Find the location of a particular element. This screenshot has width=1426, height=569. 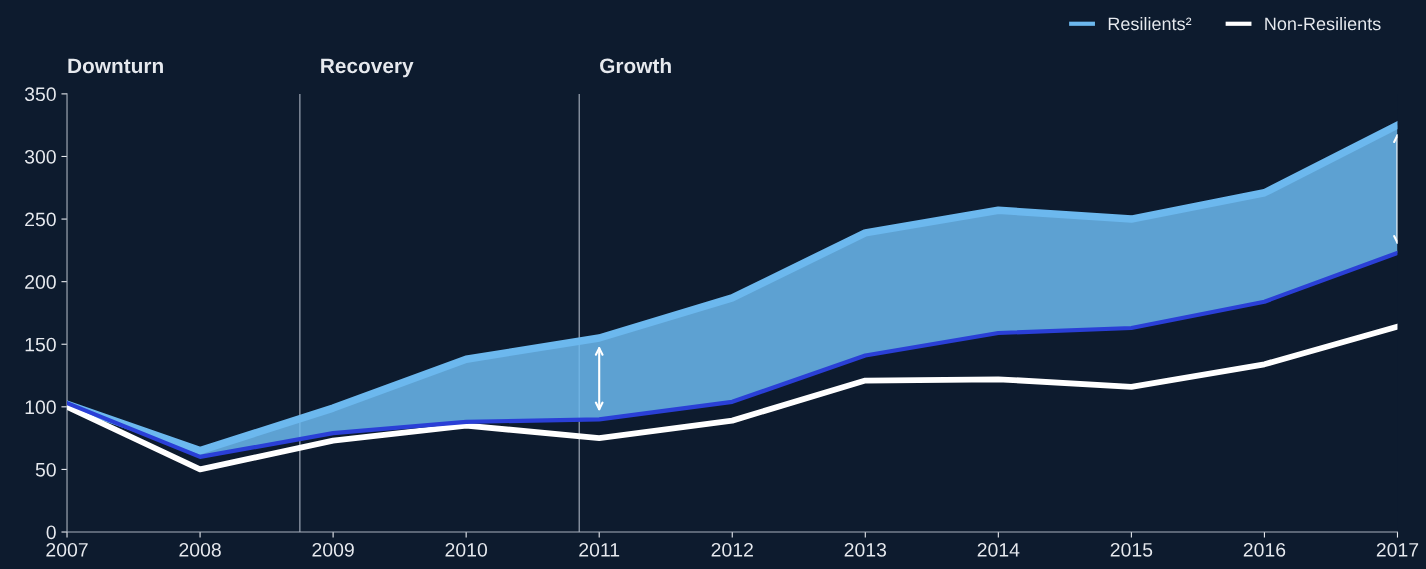

y-tick-label: 300 is located at coordinates (40, 156).